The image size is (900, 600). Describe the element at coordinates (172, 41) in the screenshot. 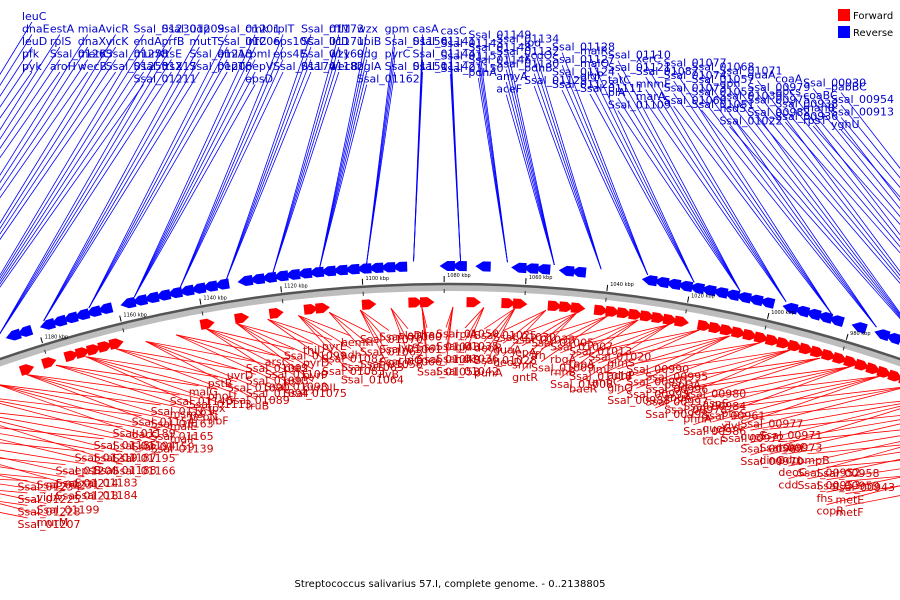

I see `reverse-gene-label: prfB` at that location.